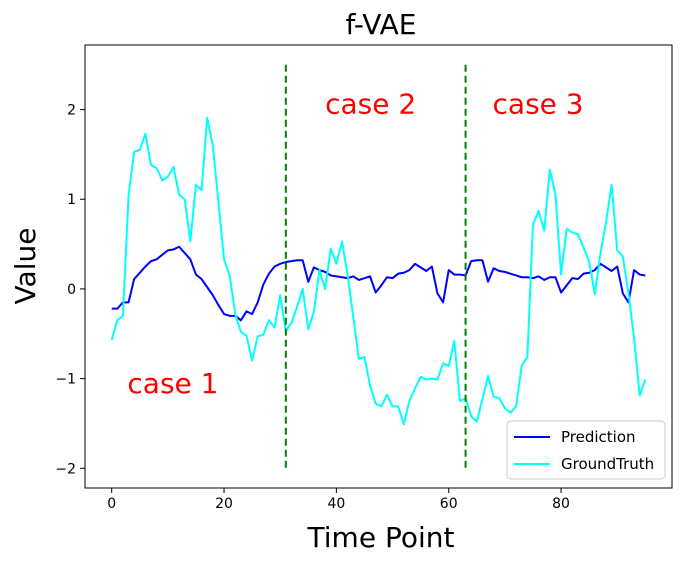 The width and height of the screenshot is (691, 565). I want to click on y-tick-label: 1, so click(71, 200).